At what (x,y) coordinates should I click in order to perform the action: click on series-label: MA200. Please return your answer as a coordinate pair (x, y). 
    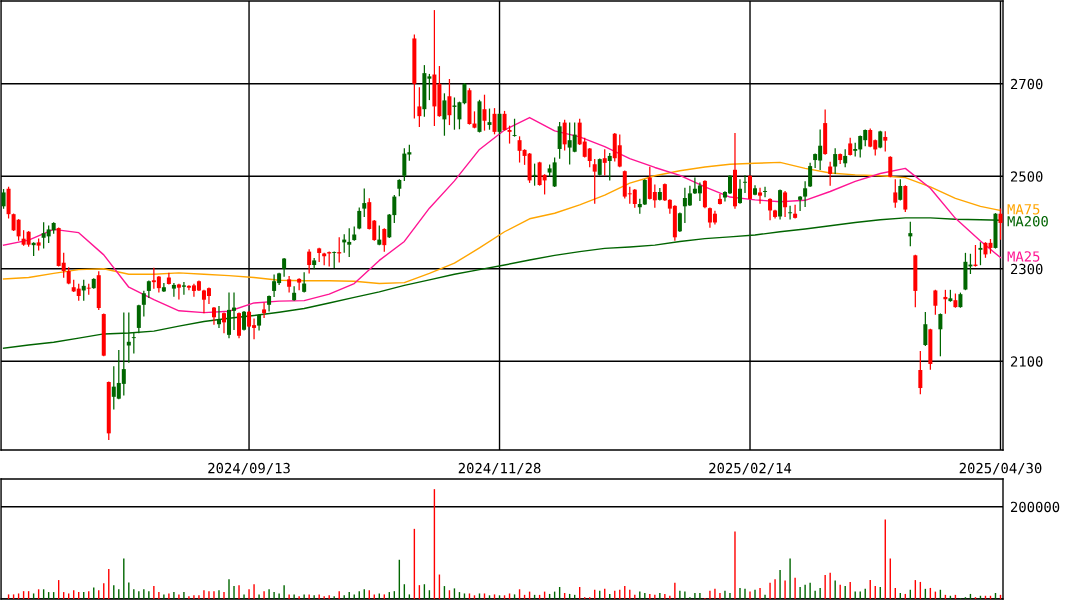
    Looking at the image, I should click on (1027, 221).